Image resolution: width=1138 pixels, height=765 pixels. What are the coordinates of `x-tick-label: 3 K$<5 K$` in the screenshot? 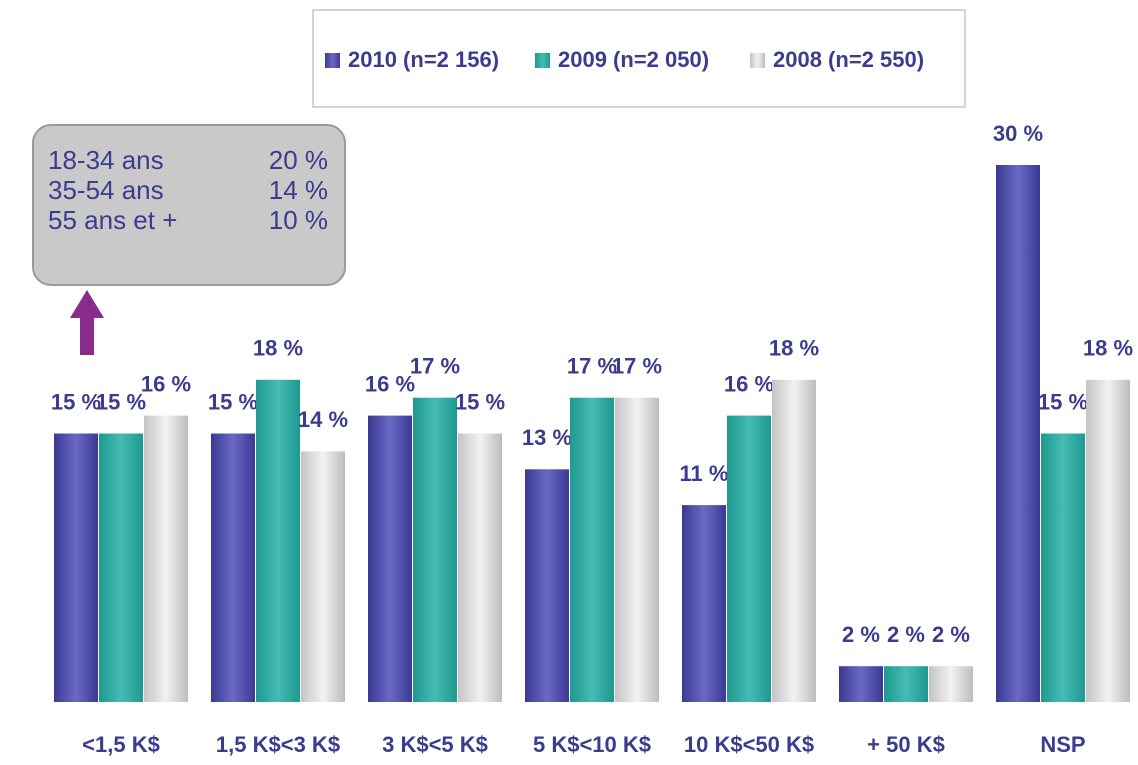 It's located at (435, 744).